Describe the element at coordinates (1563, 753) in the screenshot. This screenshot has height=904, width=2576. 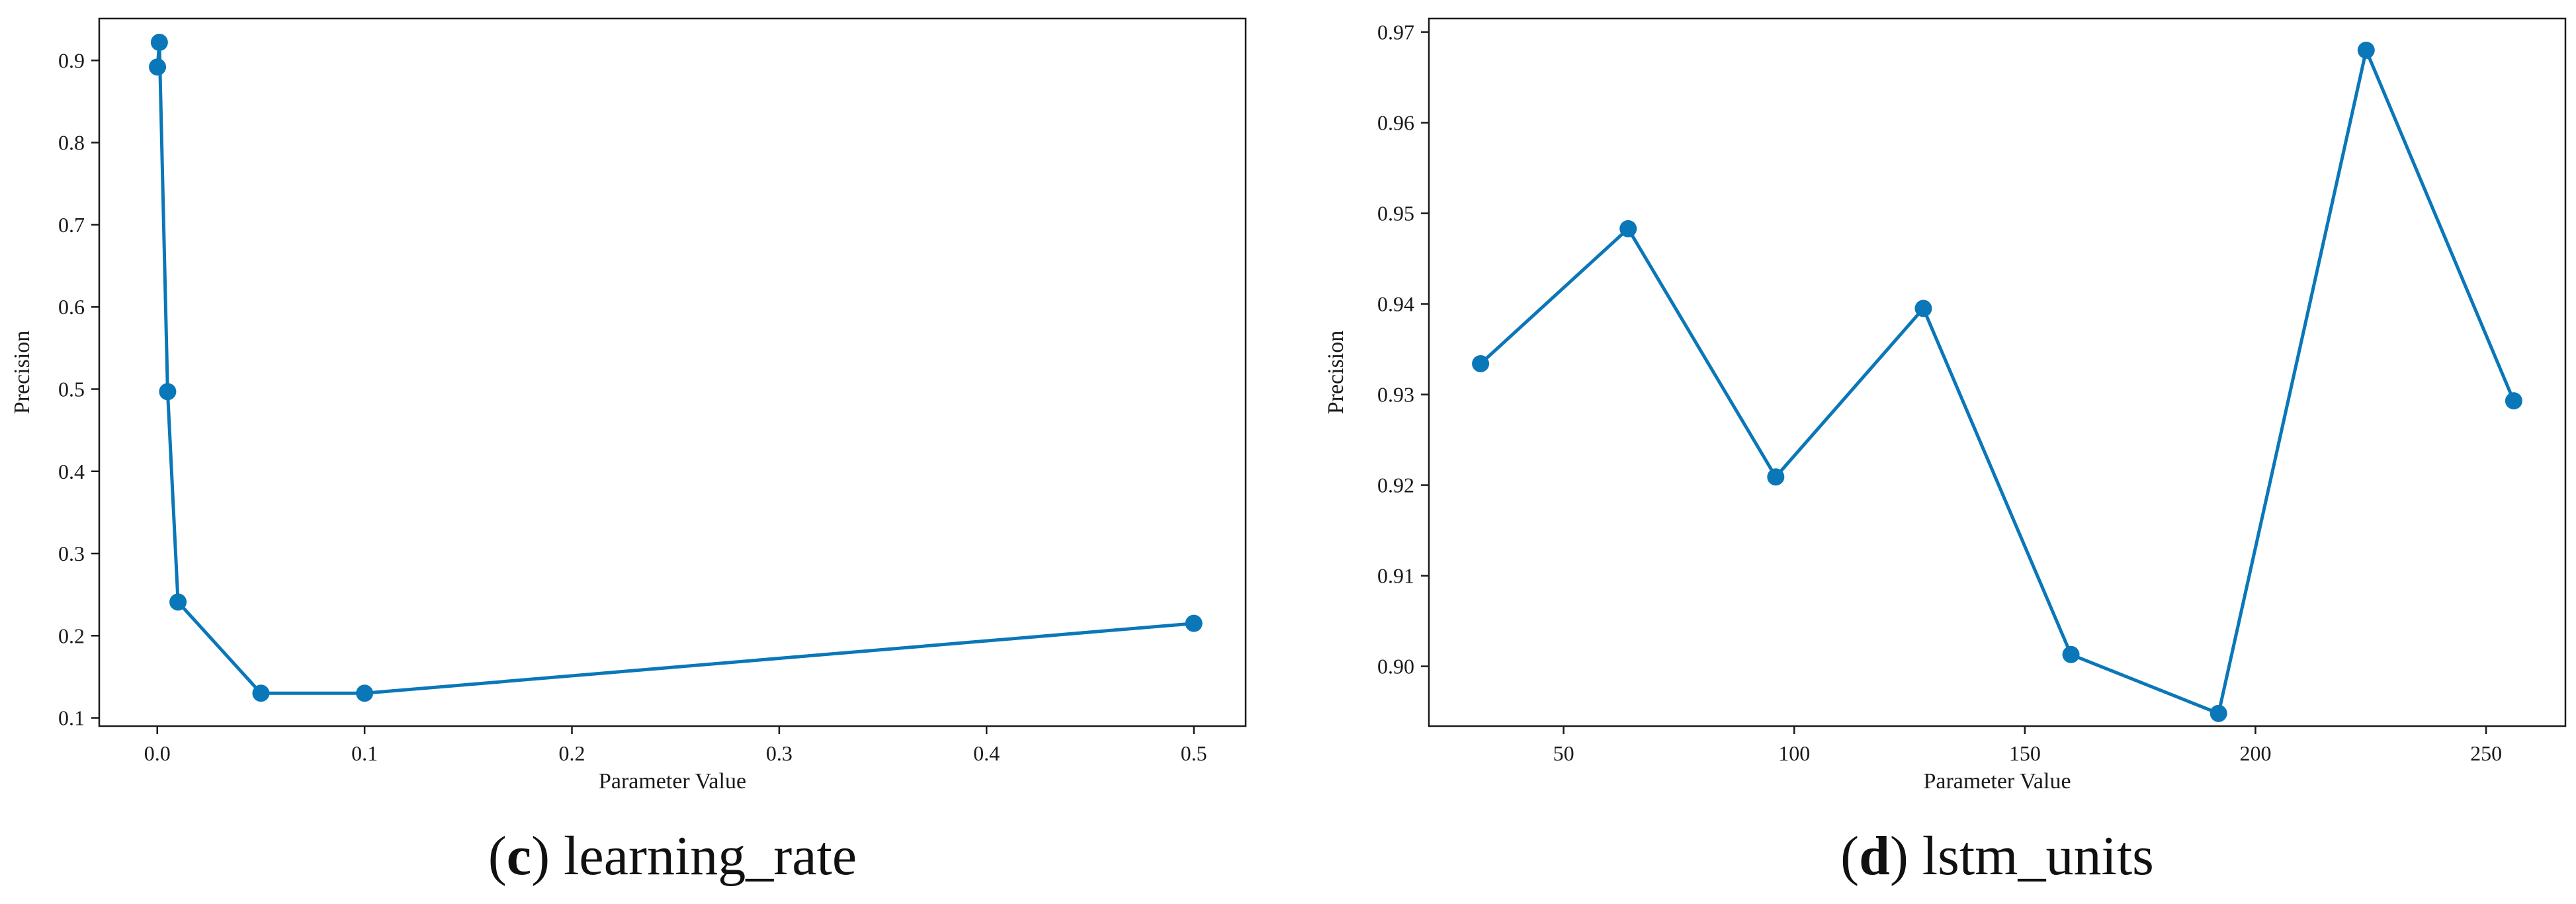
I see `chart-d-x-tick-label: 50` at that location.